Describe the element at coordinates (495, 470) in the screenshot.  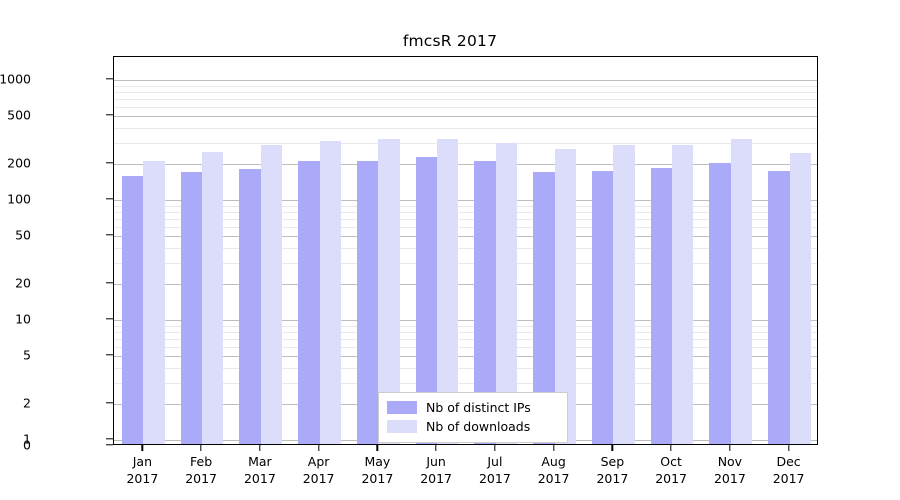
I see `x-axis-tick-label: Jul 2017` at that location.